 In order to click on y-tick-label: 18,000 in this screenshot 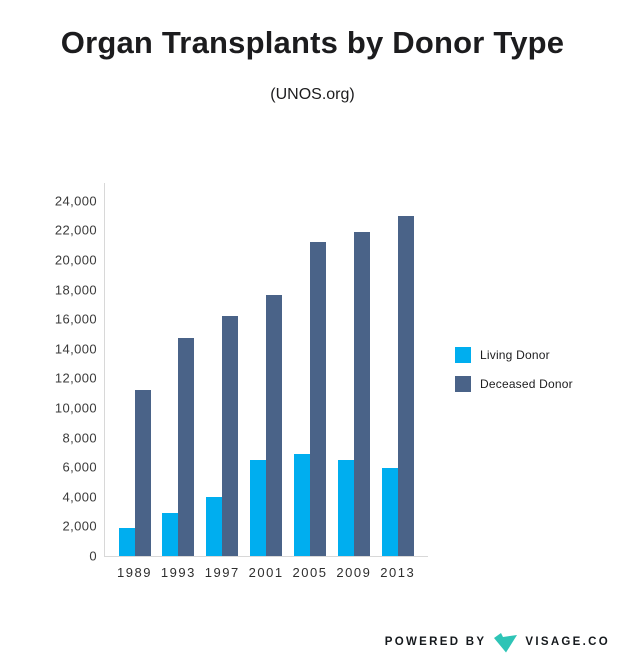, I will do `click(75, 290)`.